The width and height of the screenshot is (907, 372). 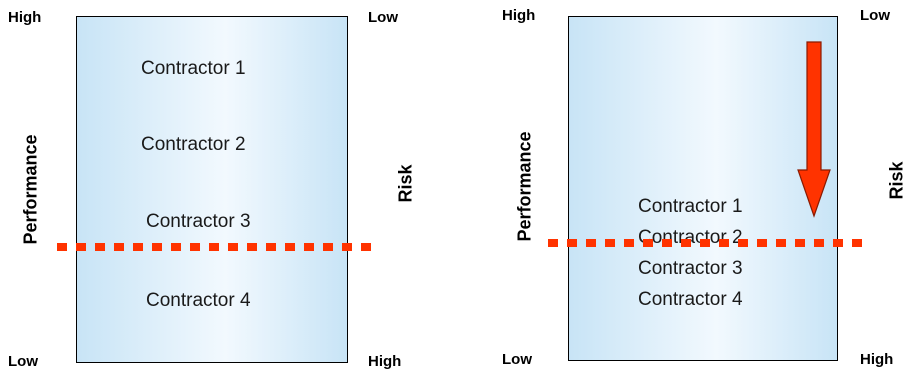 What do you see at coordinates (709, 243) in the screenshot?
I see `right-threshold-line` at bounding box center [709, 243].